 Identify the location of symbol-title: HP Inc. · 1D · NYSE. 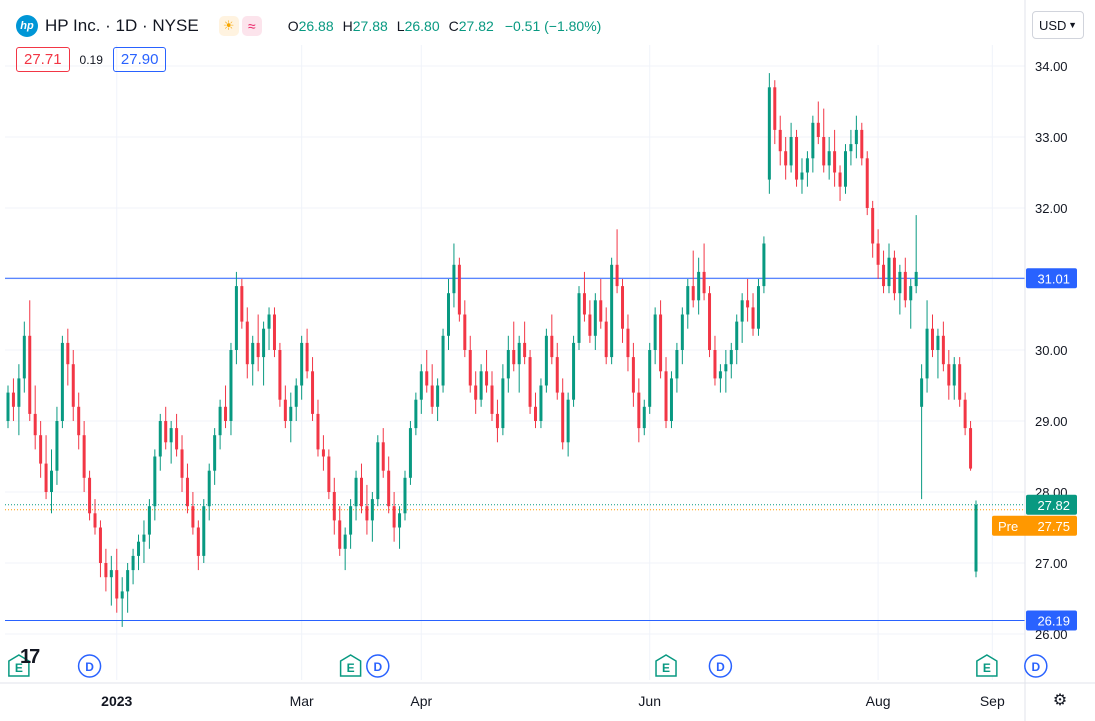
(122, 25).